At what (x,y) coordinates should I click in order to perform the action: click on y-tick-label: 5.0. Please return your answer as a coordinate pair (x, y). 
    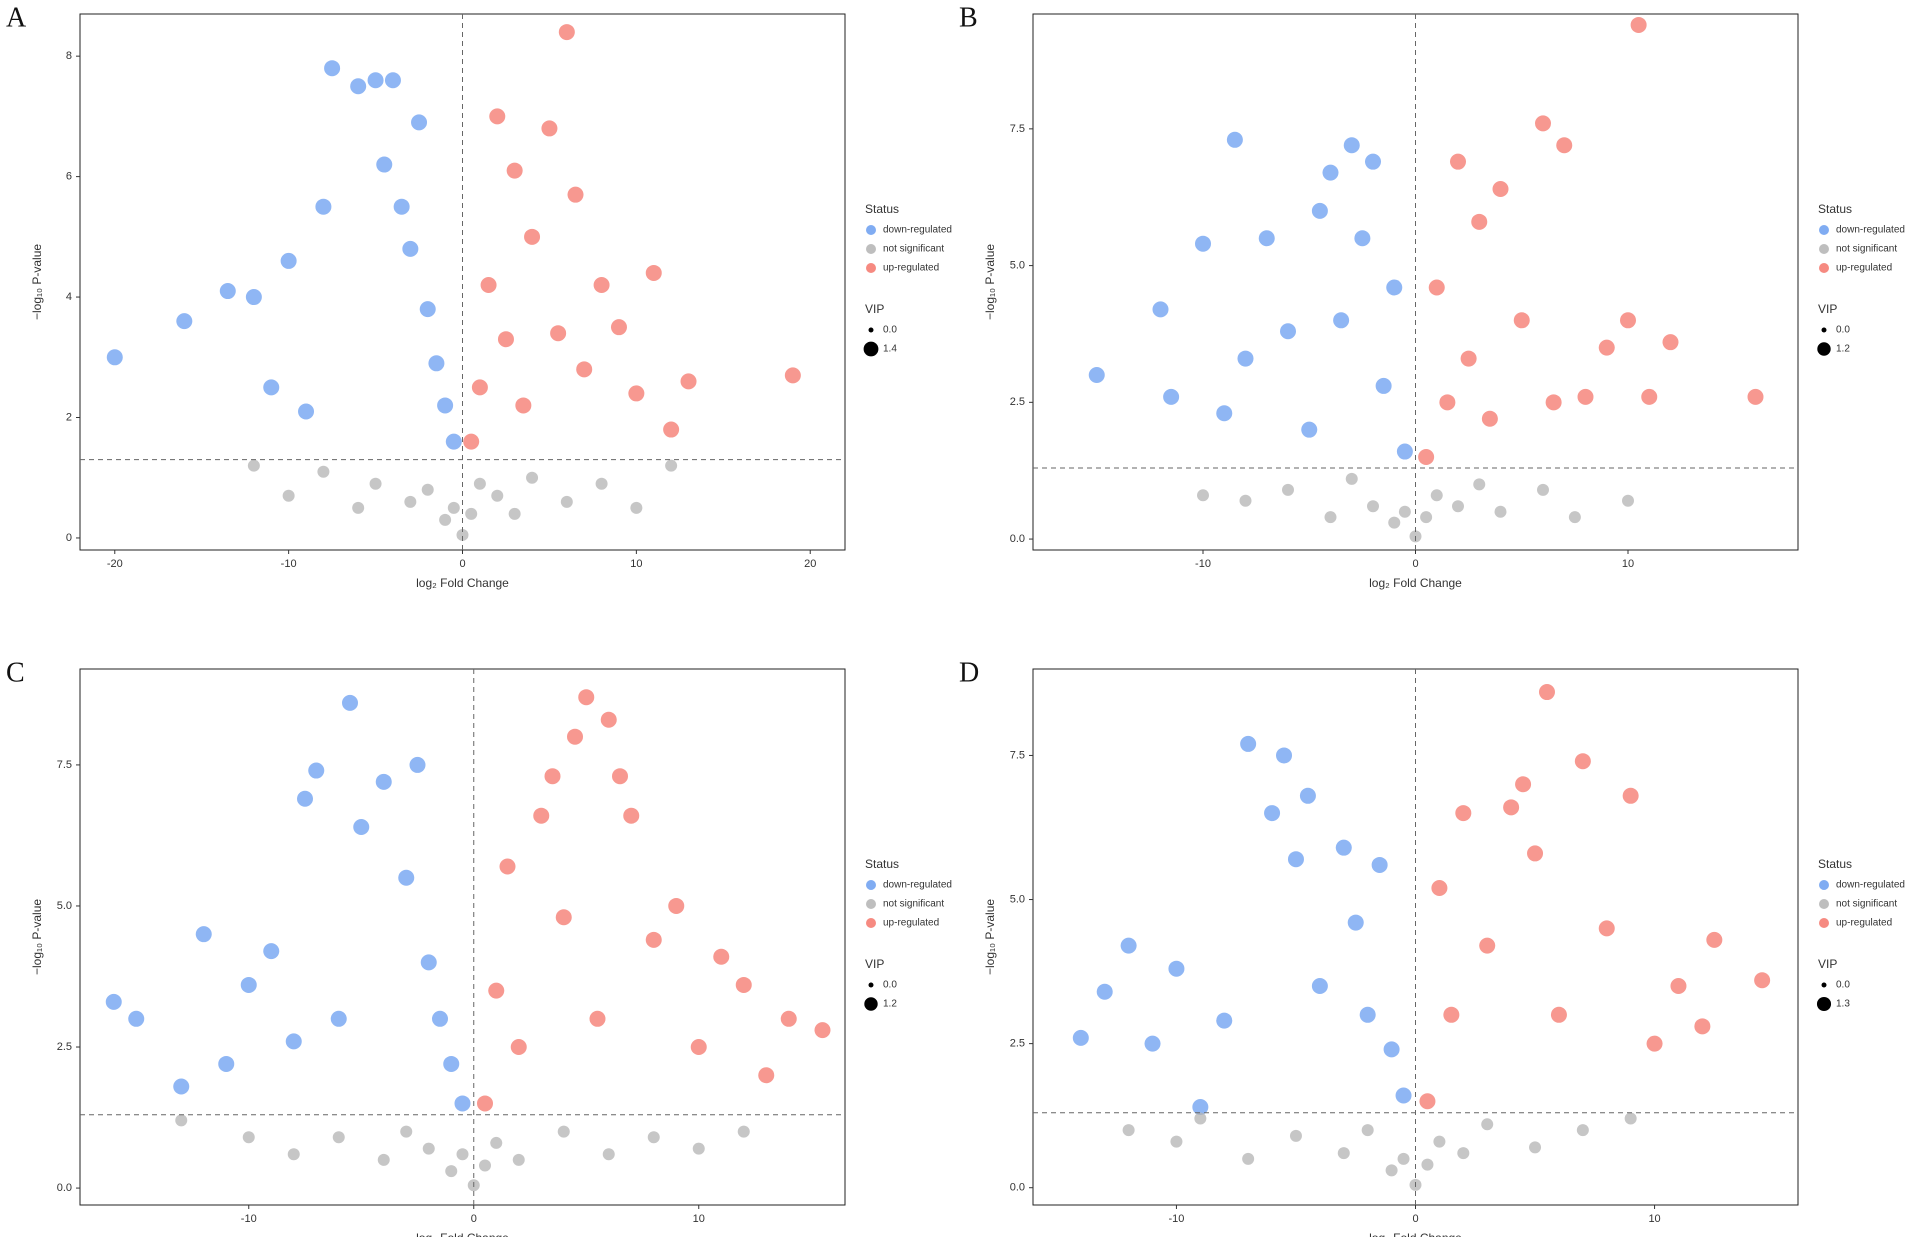
    Looking at the image, I should click on (1017, 265).